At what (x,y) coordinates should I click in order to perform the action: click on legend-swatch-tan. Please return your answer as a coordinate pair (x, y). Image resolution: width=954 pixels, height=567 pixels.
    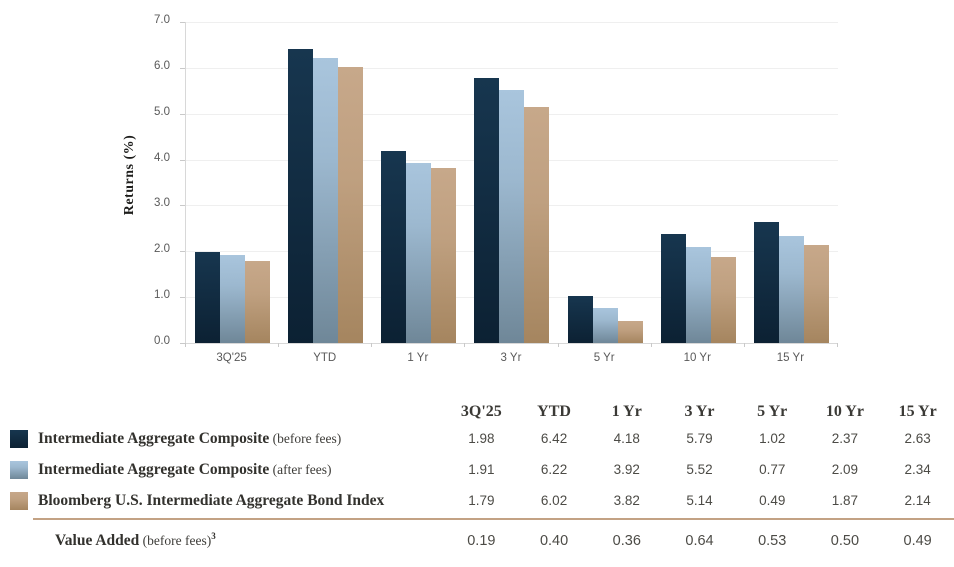
    Looking at the image, I should click on (19, 500).